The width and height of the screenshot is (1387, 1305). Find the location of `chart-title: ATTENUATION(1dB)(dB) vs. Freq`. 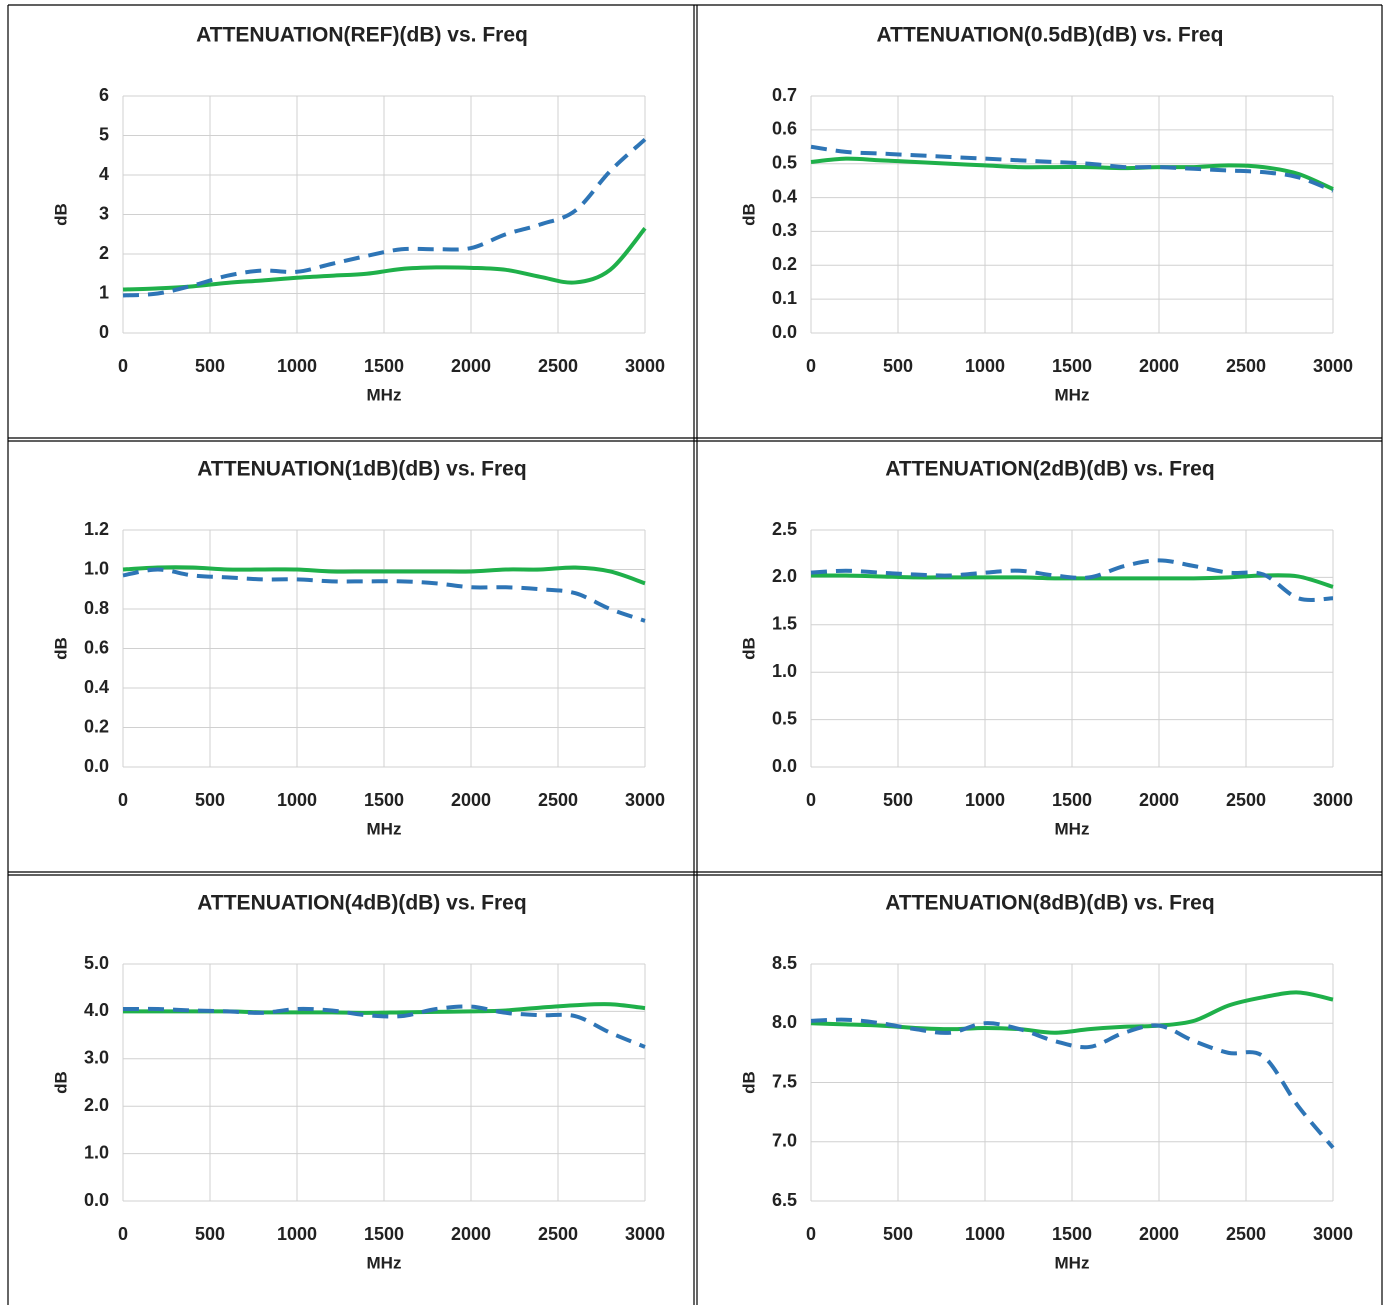

chart-title: ATTENUATION(1dB)(dB) vs. Freq is located at coordinates (361, 469).